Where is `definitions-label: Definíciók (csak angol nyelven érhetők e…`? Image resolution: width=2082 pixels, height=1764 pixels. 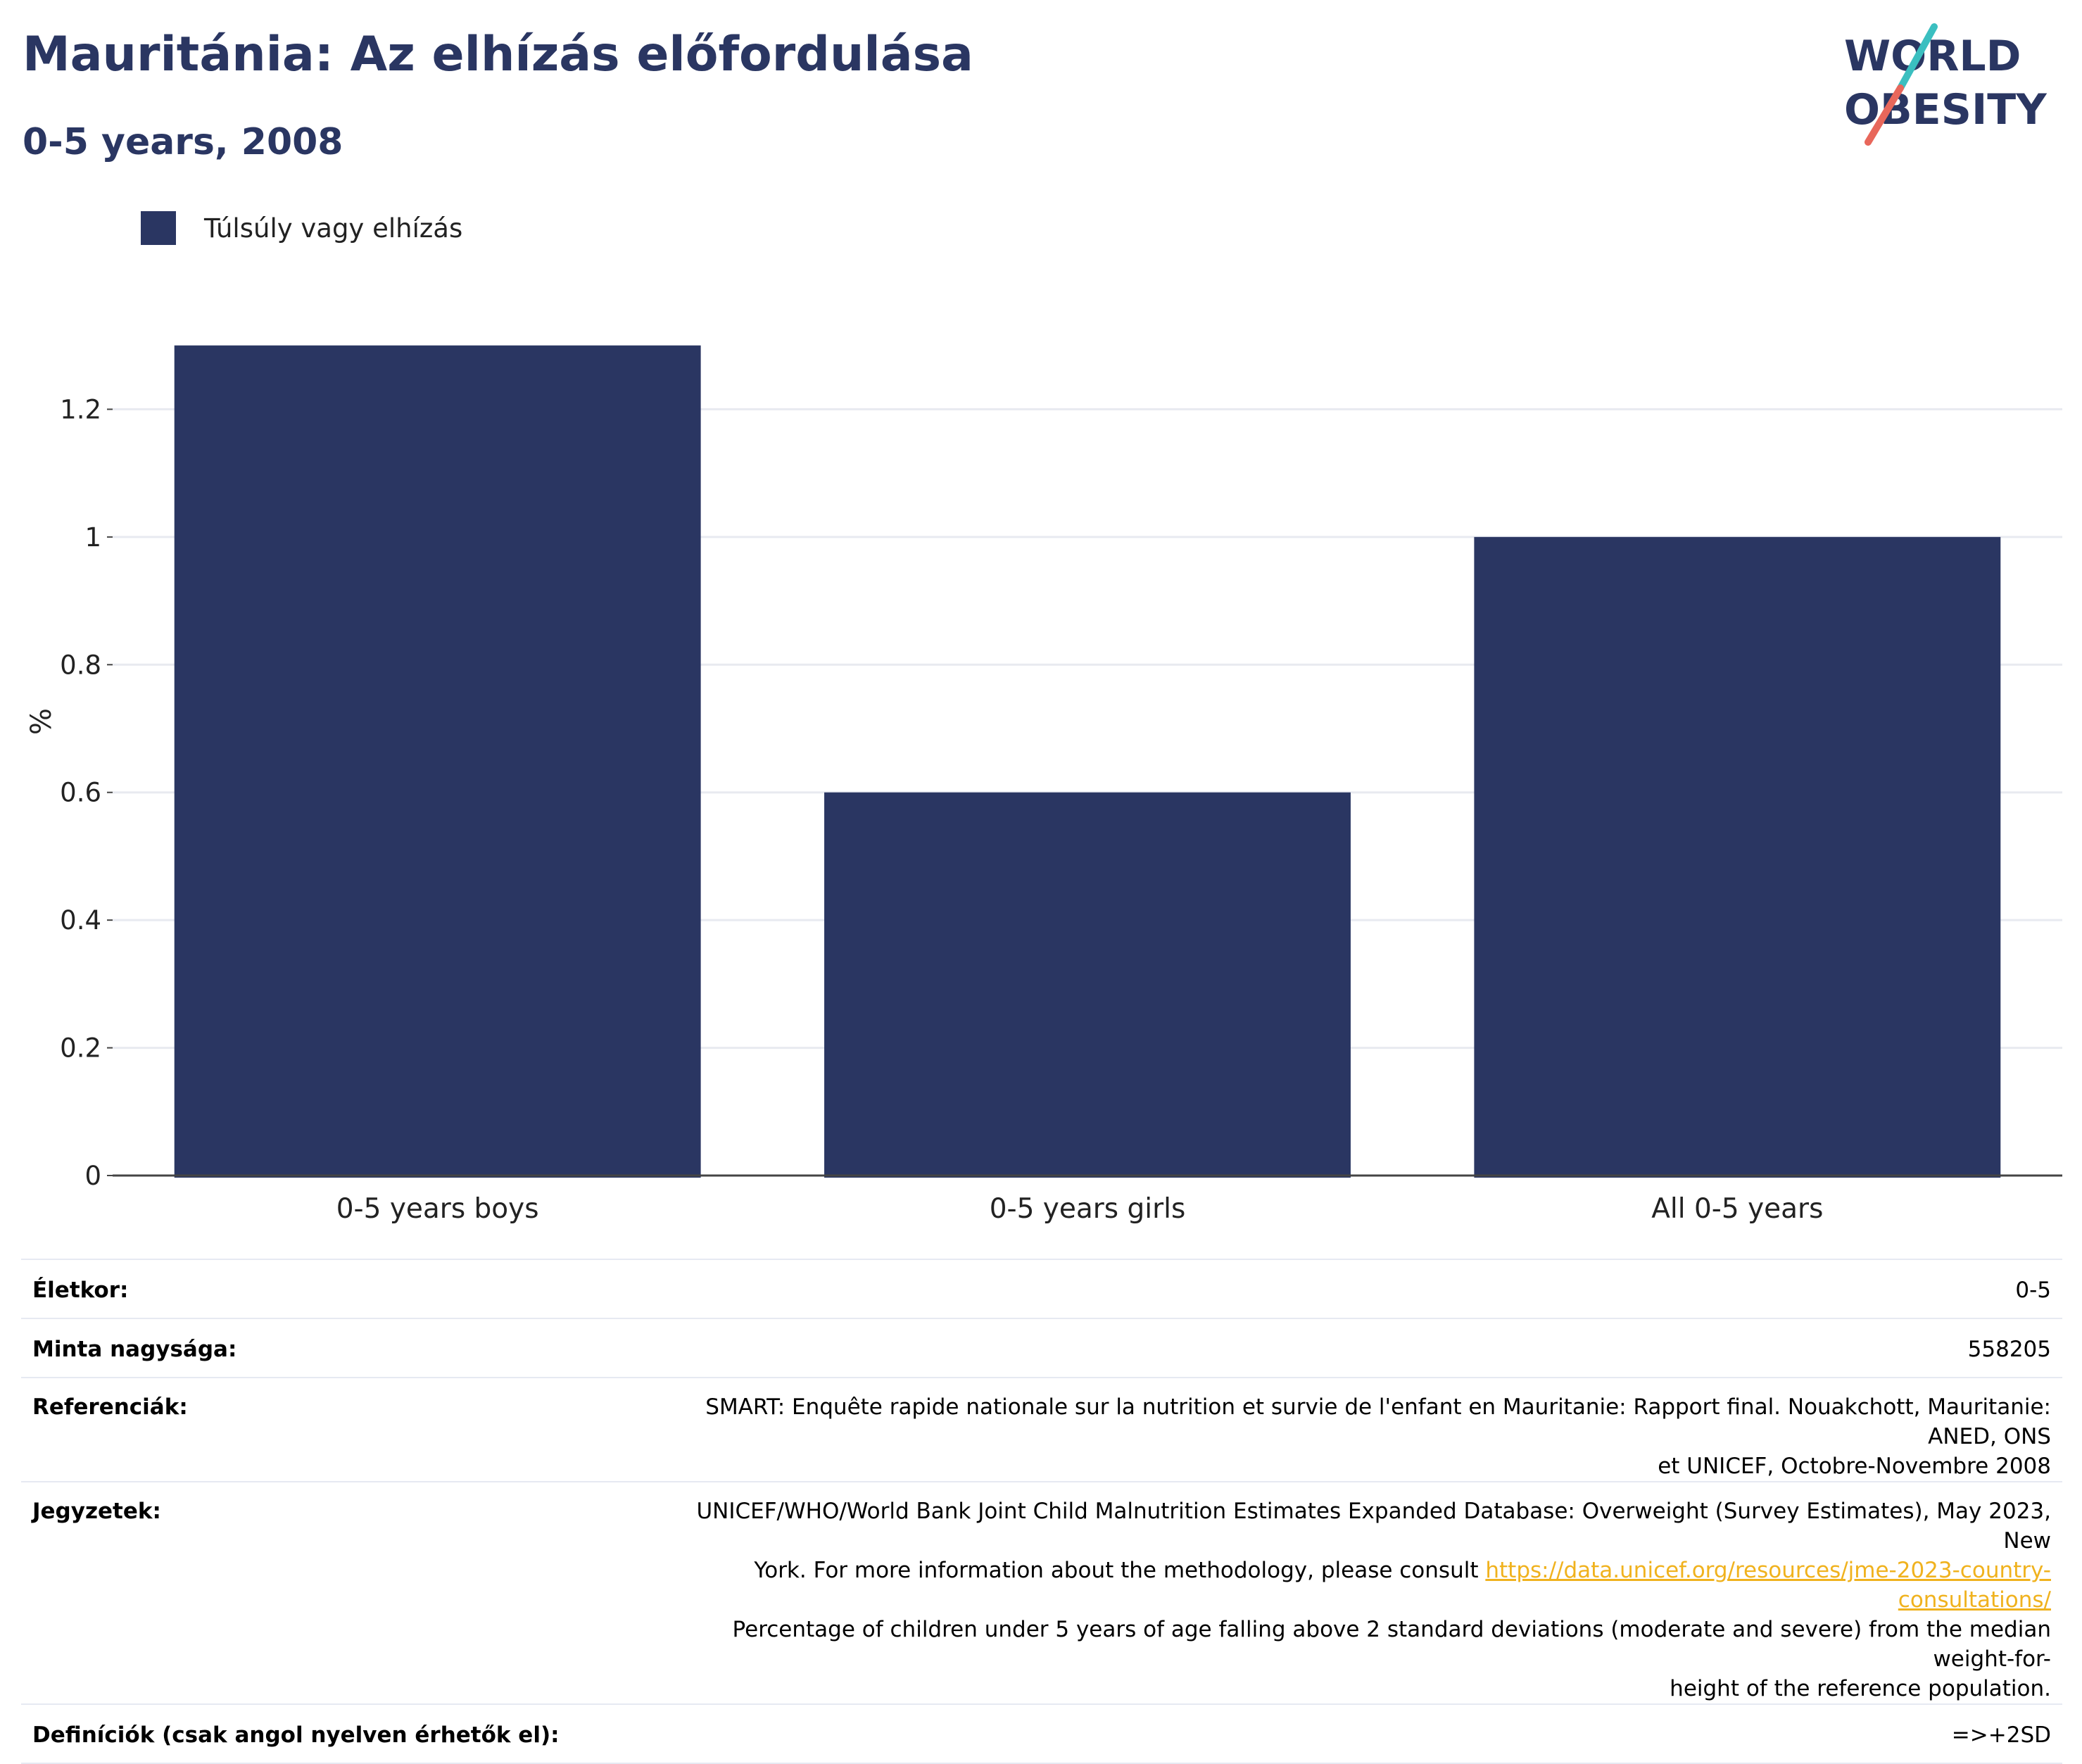 definitions-label: Definíciók (csak angol nyelven érhetők e… is located at coordinates (349, 1734).